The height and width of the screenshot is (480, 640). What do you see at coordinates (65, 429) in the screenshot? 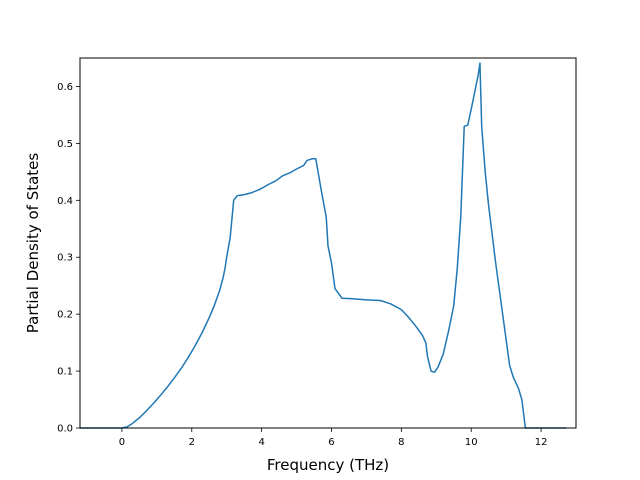
I see `y-tick-label: 0.0` at bounding box center [65, 429].